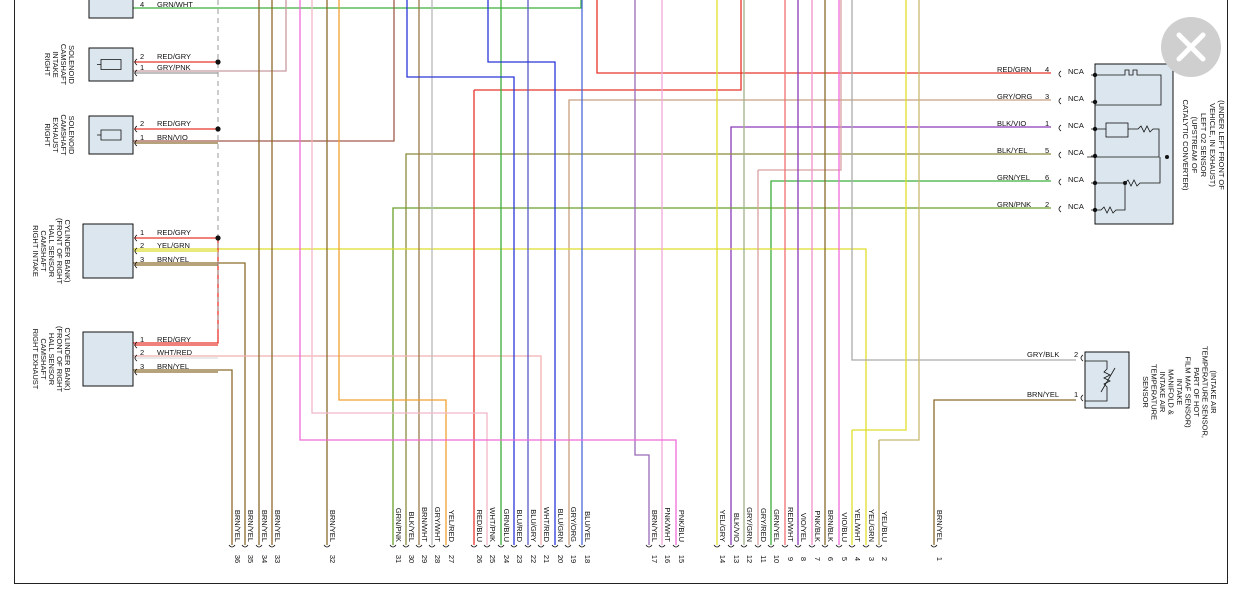 This screenshot has height=594, width=1234. What do you see at coordinates (35, 359) in the screenshot?
I see `component-label: RIGHT EXHAUST` at bounding box center [35, 359].